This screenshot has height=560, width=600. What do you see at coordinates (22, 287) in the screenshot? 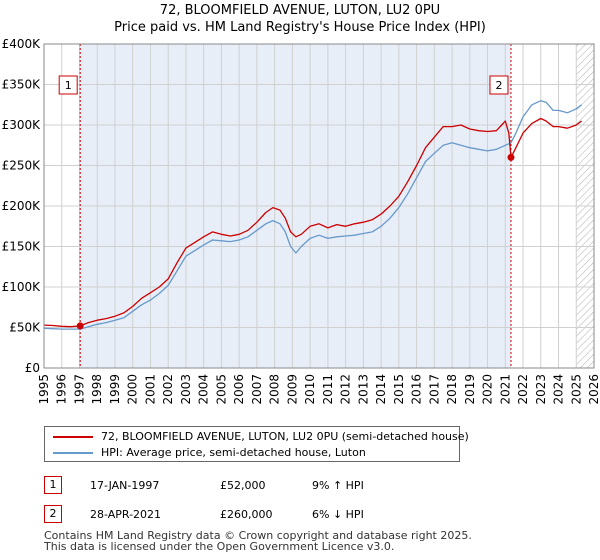
I see `y-tick-label: £100K` at bounding box center [22, 287].